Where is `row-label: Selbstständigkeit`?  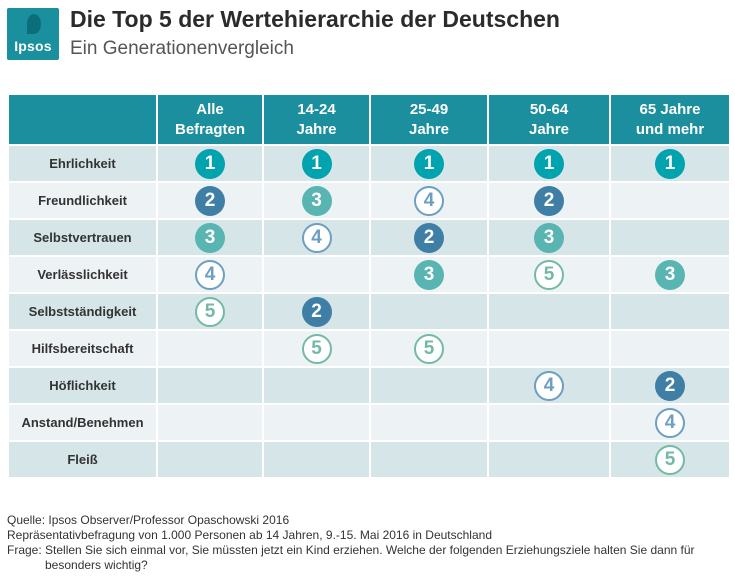
row-label: Selbstständigkeit is located at coordinates (82, 311).